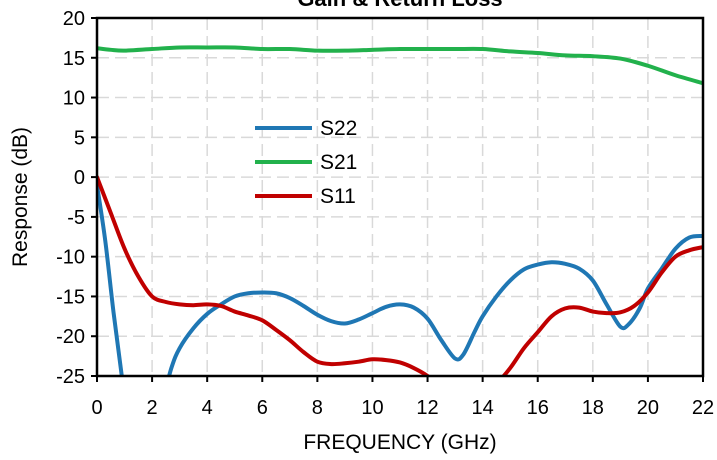 The image size is (717, 460). Describe the element at coordinates (76, 198) in the screenshot. I see `y-axis-ticks: 20 15 10 5 0 -5 -10 -15 -20 -25` at that location.